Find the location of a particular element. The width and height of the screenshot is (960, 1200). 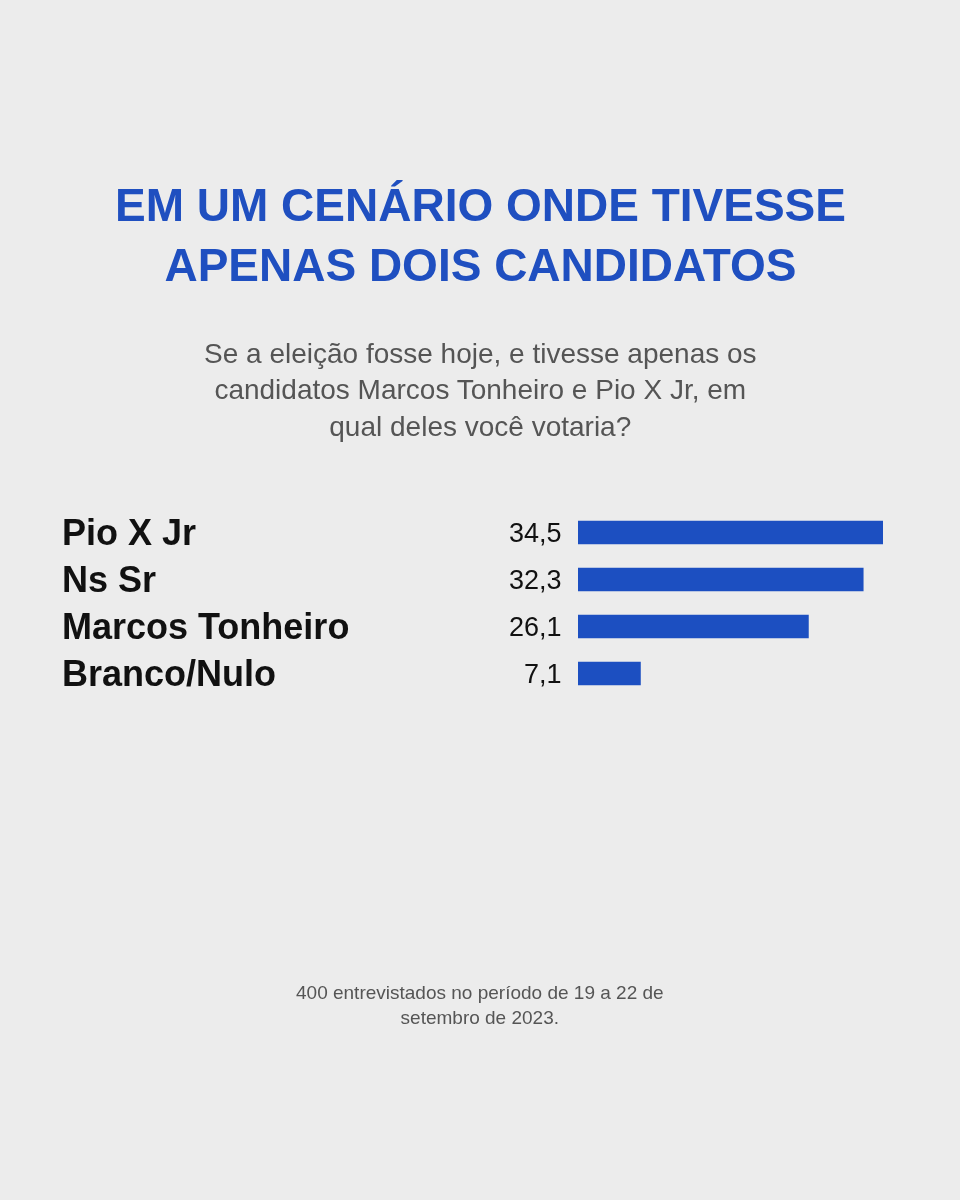

data-label: 26,1 is located at coordinates (535, 627).